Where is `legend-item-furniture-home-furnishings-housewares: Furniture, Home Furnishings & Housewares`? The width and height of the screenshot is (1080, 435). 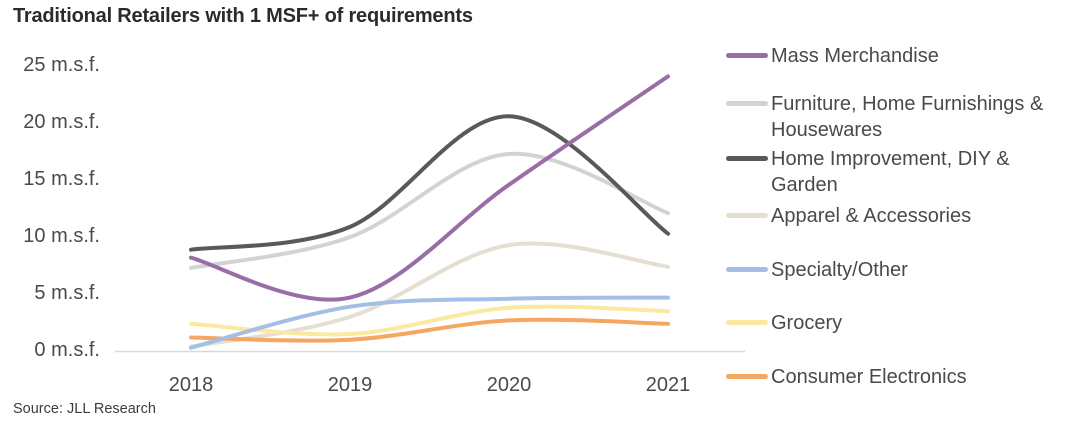 legend-item-furniture-home-furnishings-housewares: Furniture, Home Furnishings & Housewares is located at coordinates (901, 117).